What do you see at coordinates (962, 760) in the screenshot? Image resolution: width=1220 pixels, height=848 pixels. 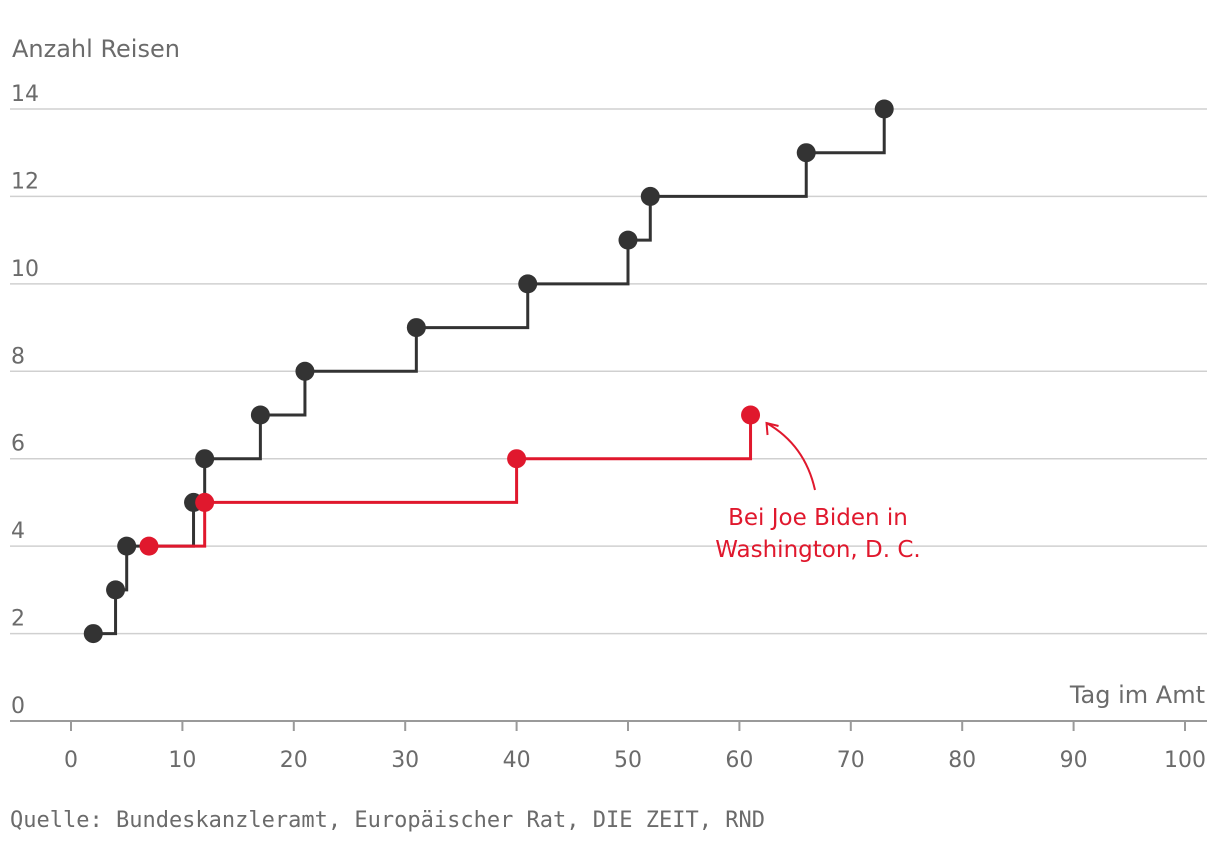 I see `x-tick-label: 80` at bounding box center [962, 760].